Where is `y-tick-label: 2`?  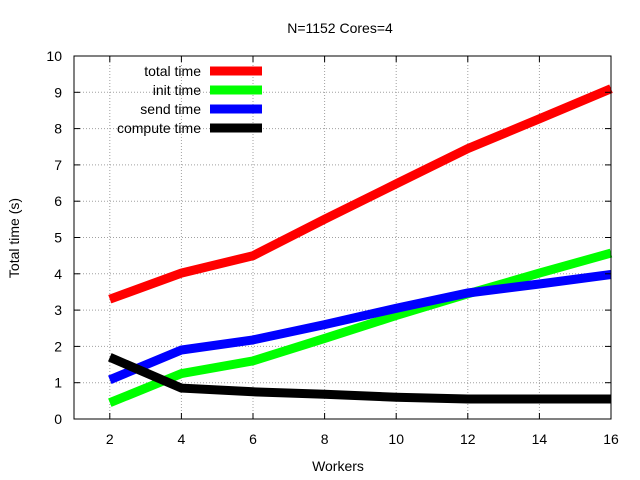
y-tick-label: 2 is located at coordinates (58, 346).